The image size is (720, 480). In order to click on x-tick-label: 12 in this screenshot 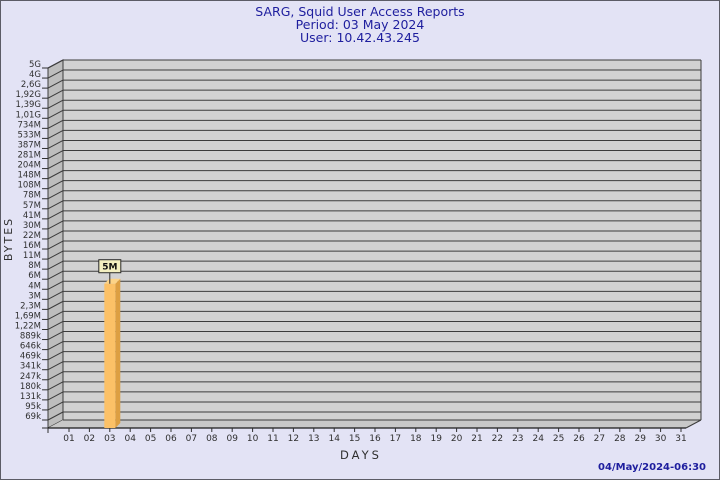, I will do `click(293, 439)`.